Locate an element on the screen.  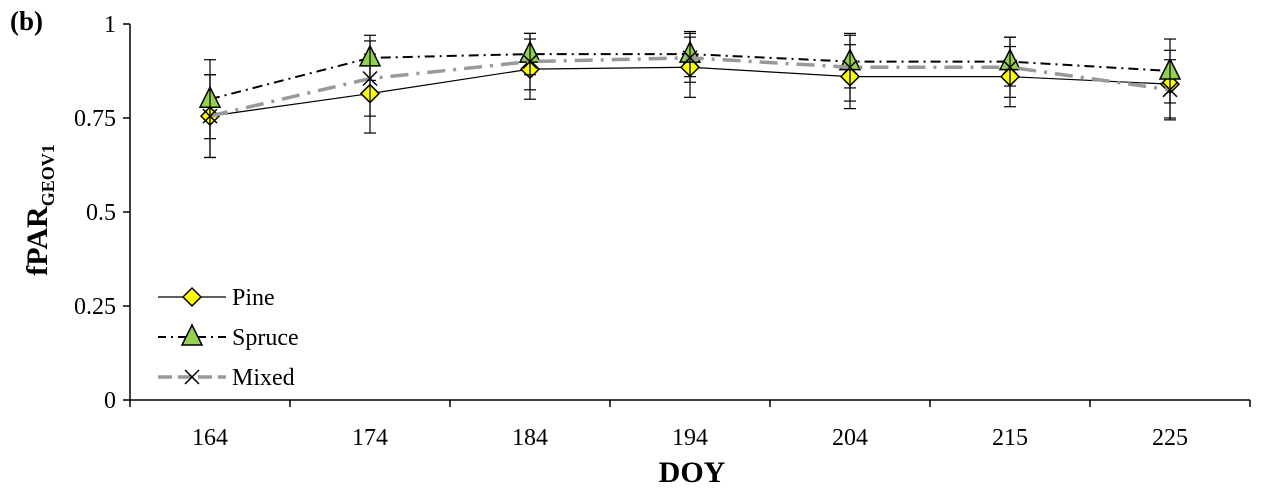
y-tick-labels: 0 0.25 0.5 0.75 1 is located at coordinates (95, 213).